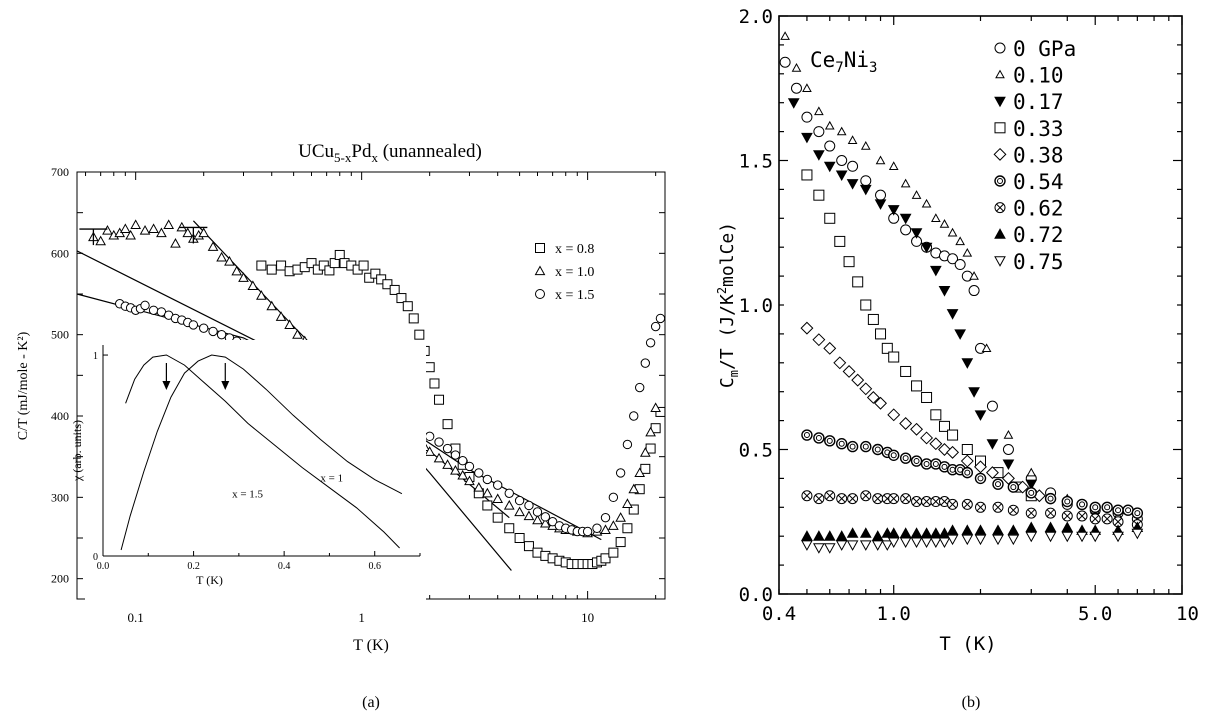 The height and width of the screenshot is (717, 1208). What do you see at coordinates (540, 248) in the screenshot?
I see `a-legend-marker` at bounding box center [540, 248].